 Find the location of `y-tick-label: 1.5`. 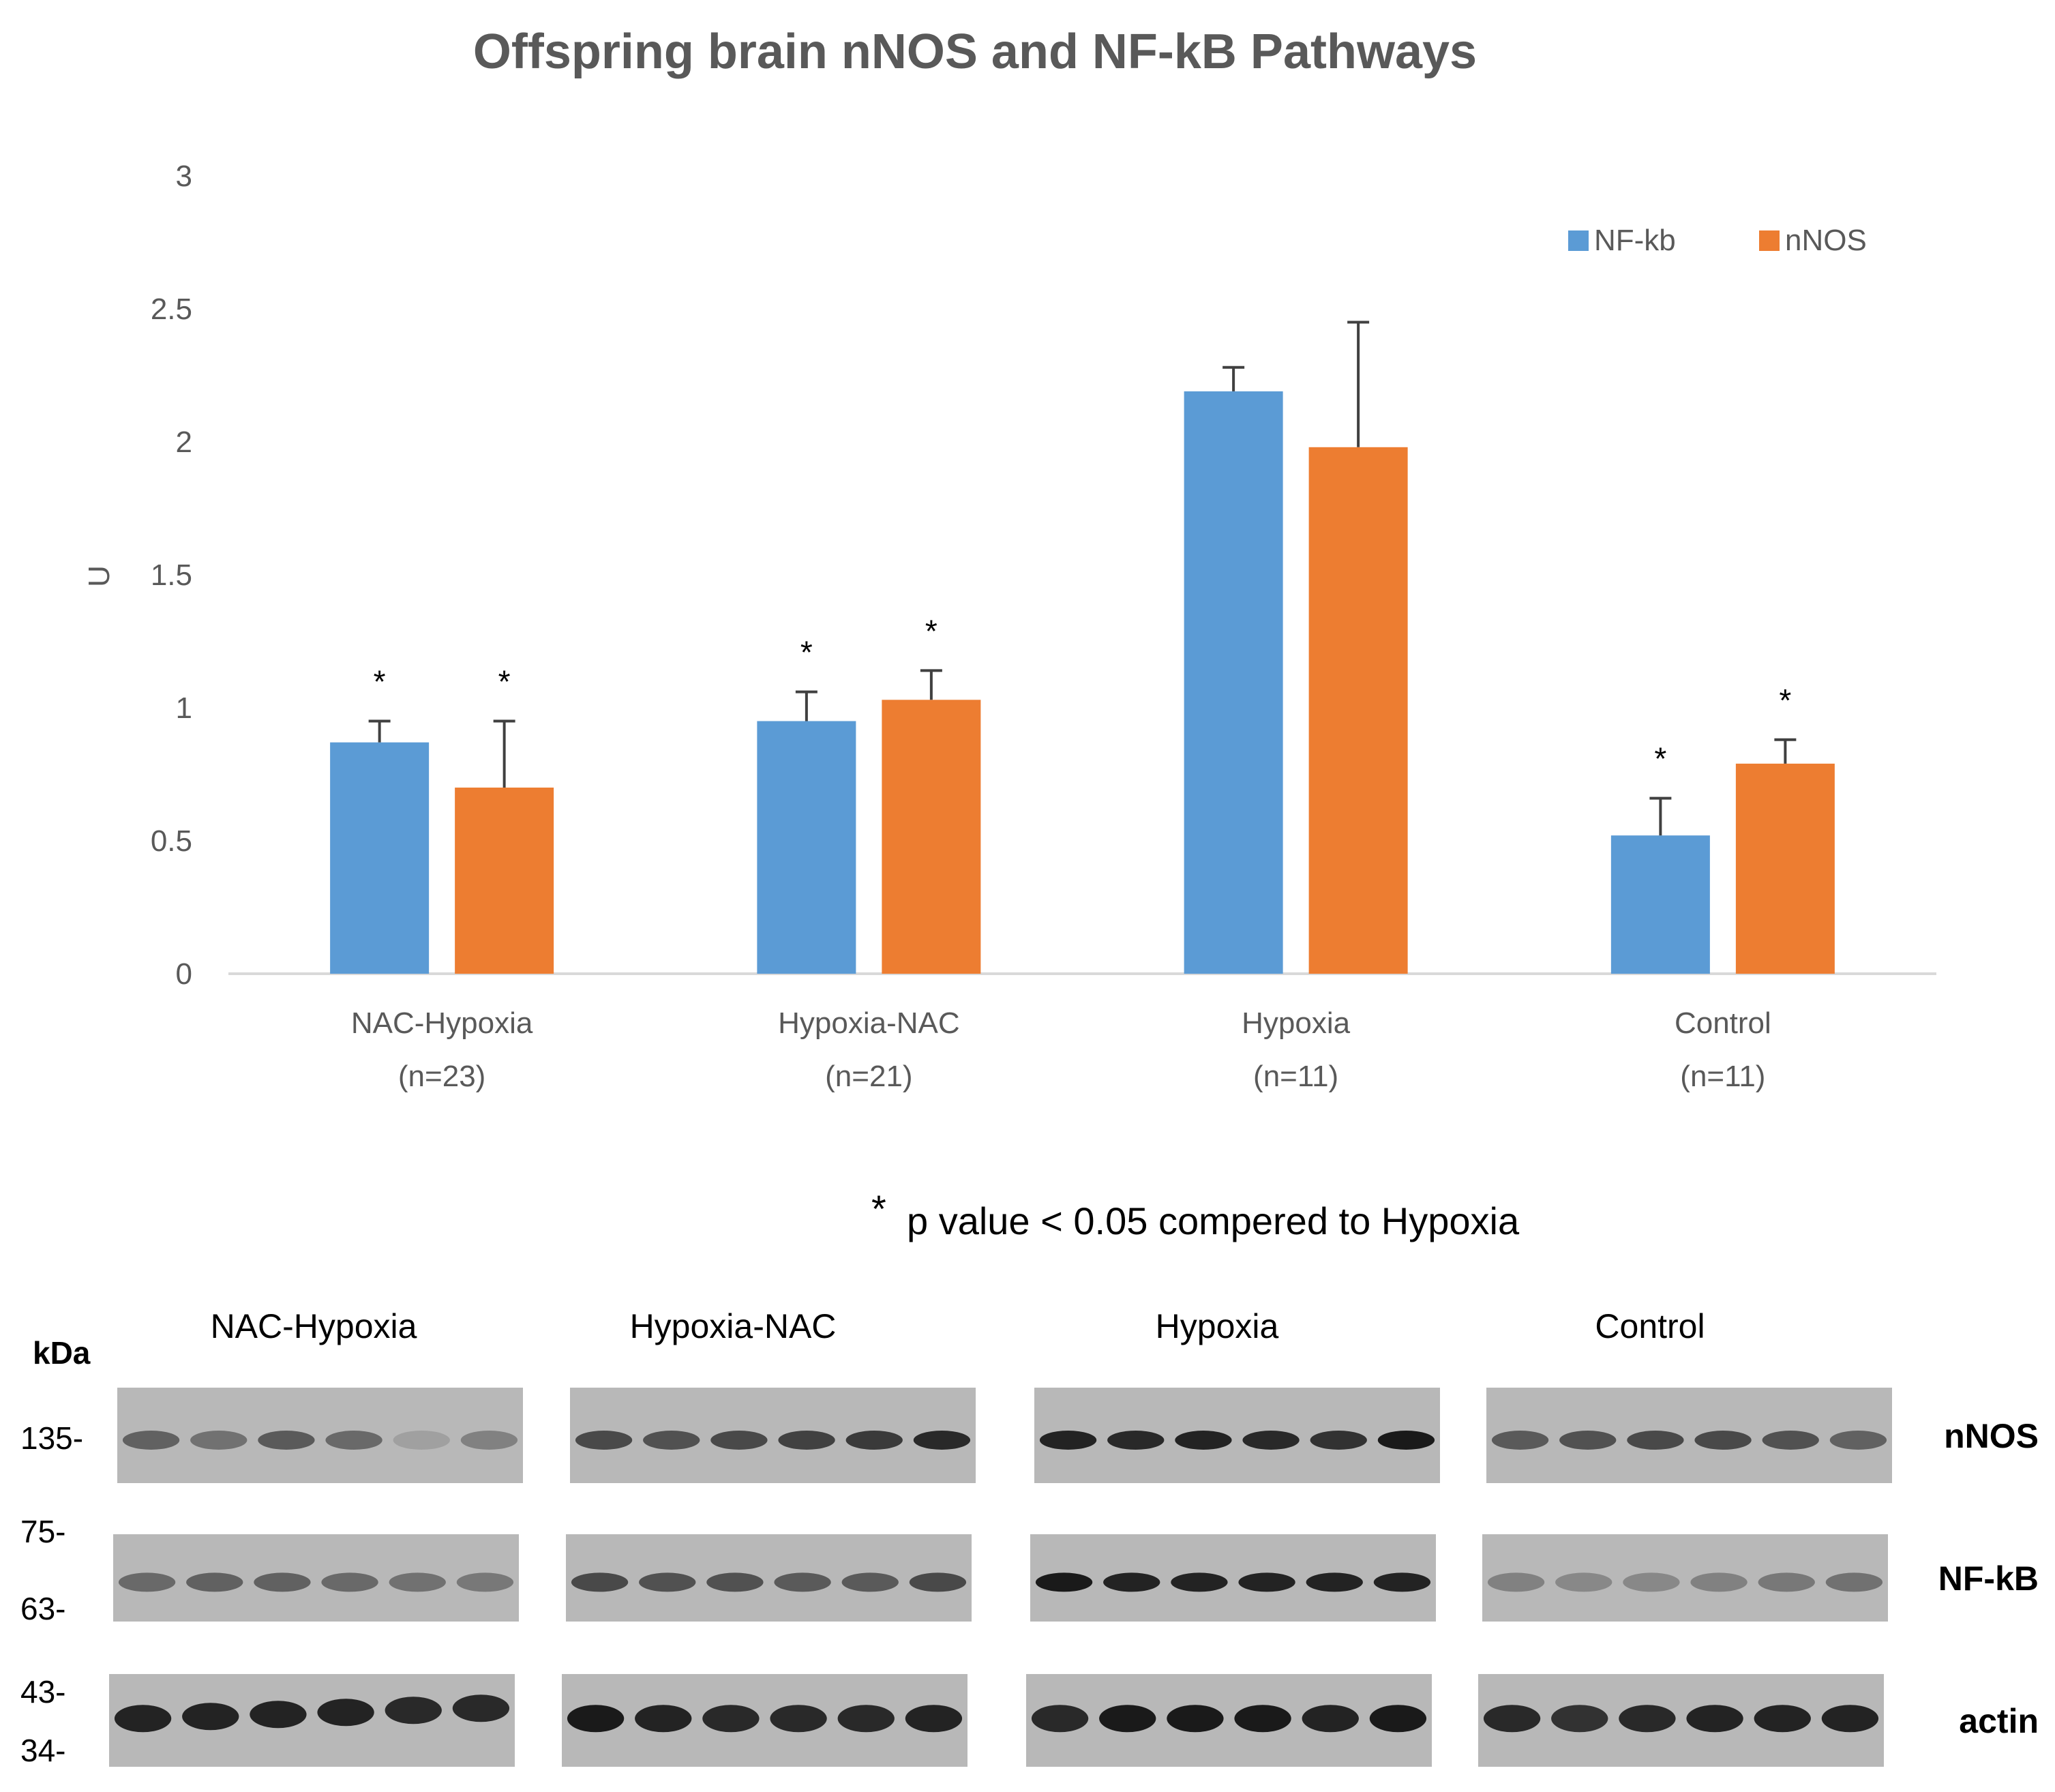

y-tick-label: 1.5 is located at coordinates (171, 575).